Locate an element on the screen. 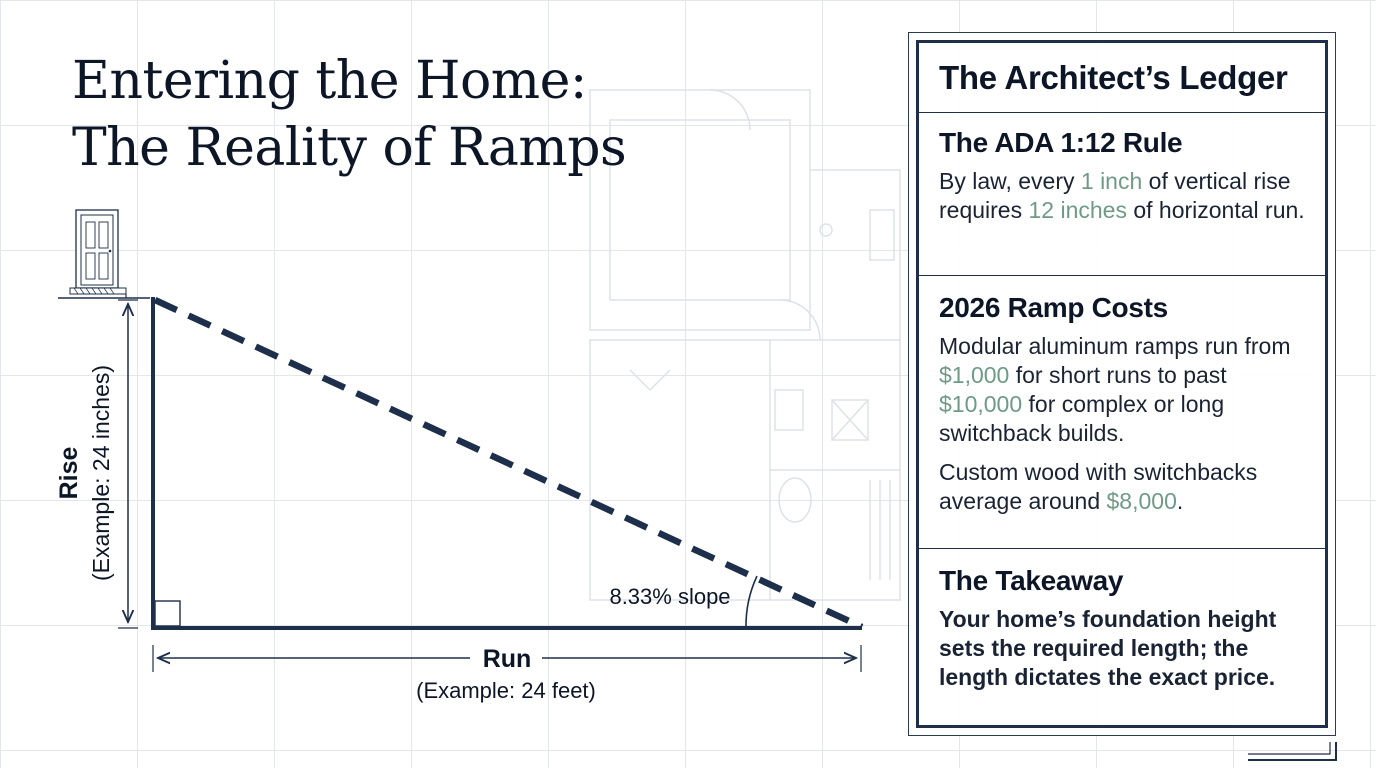 Image resolution: width=1376 pixels, height=768 pixels. page-title: Entering the Home: The Reality of Ramps is located at coordinates (349, 115).